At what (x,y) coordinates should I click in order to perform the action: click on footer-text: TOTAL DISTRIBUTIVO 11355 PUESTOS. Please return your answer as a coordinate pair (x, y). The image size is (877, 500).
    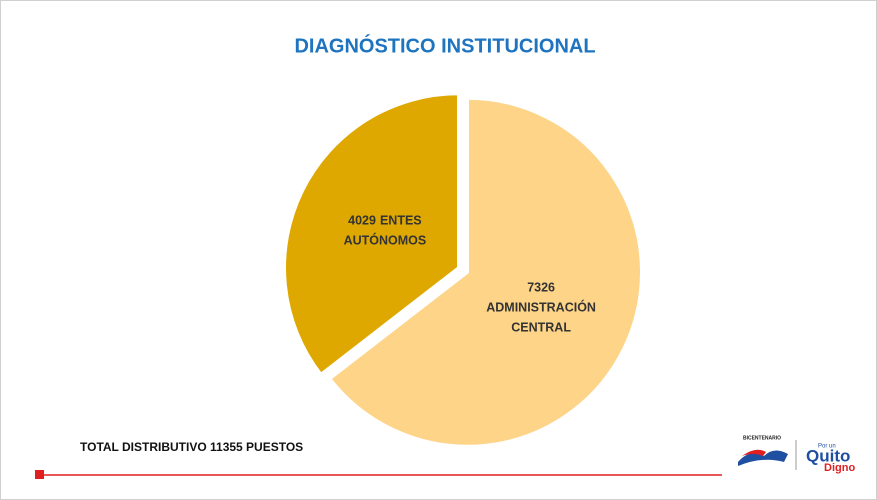
    Looking at the image, I should click on (191, 447).